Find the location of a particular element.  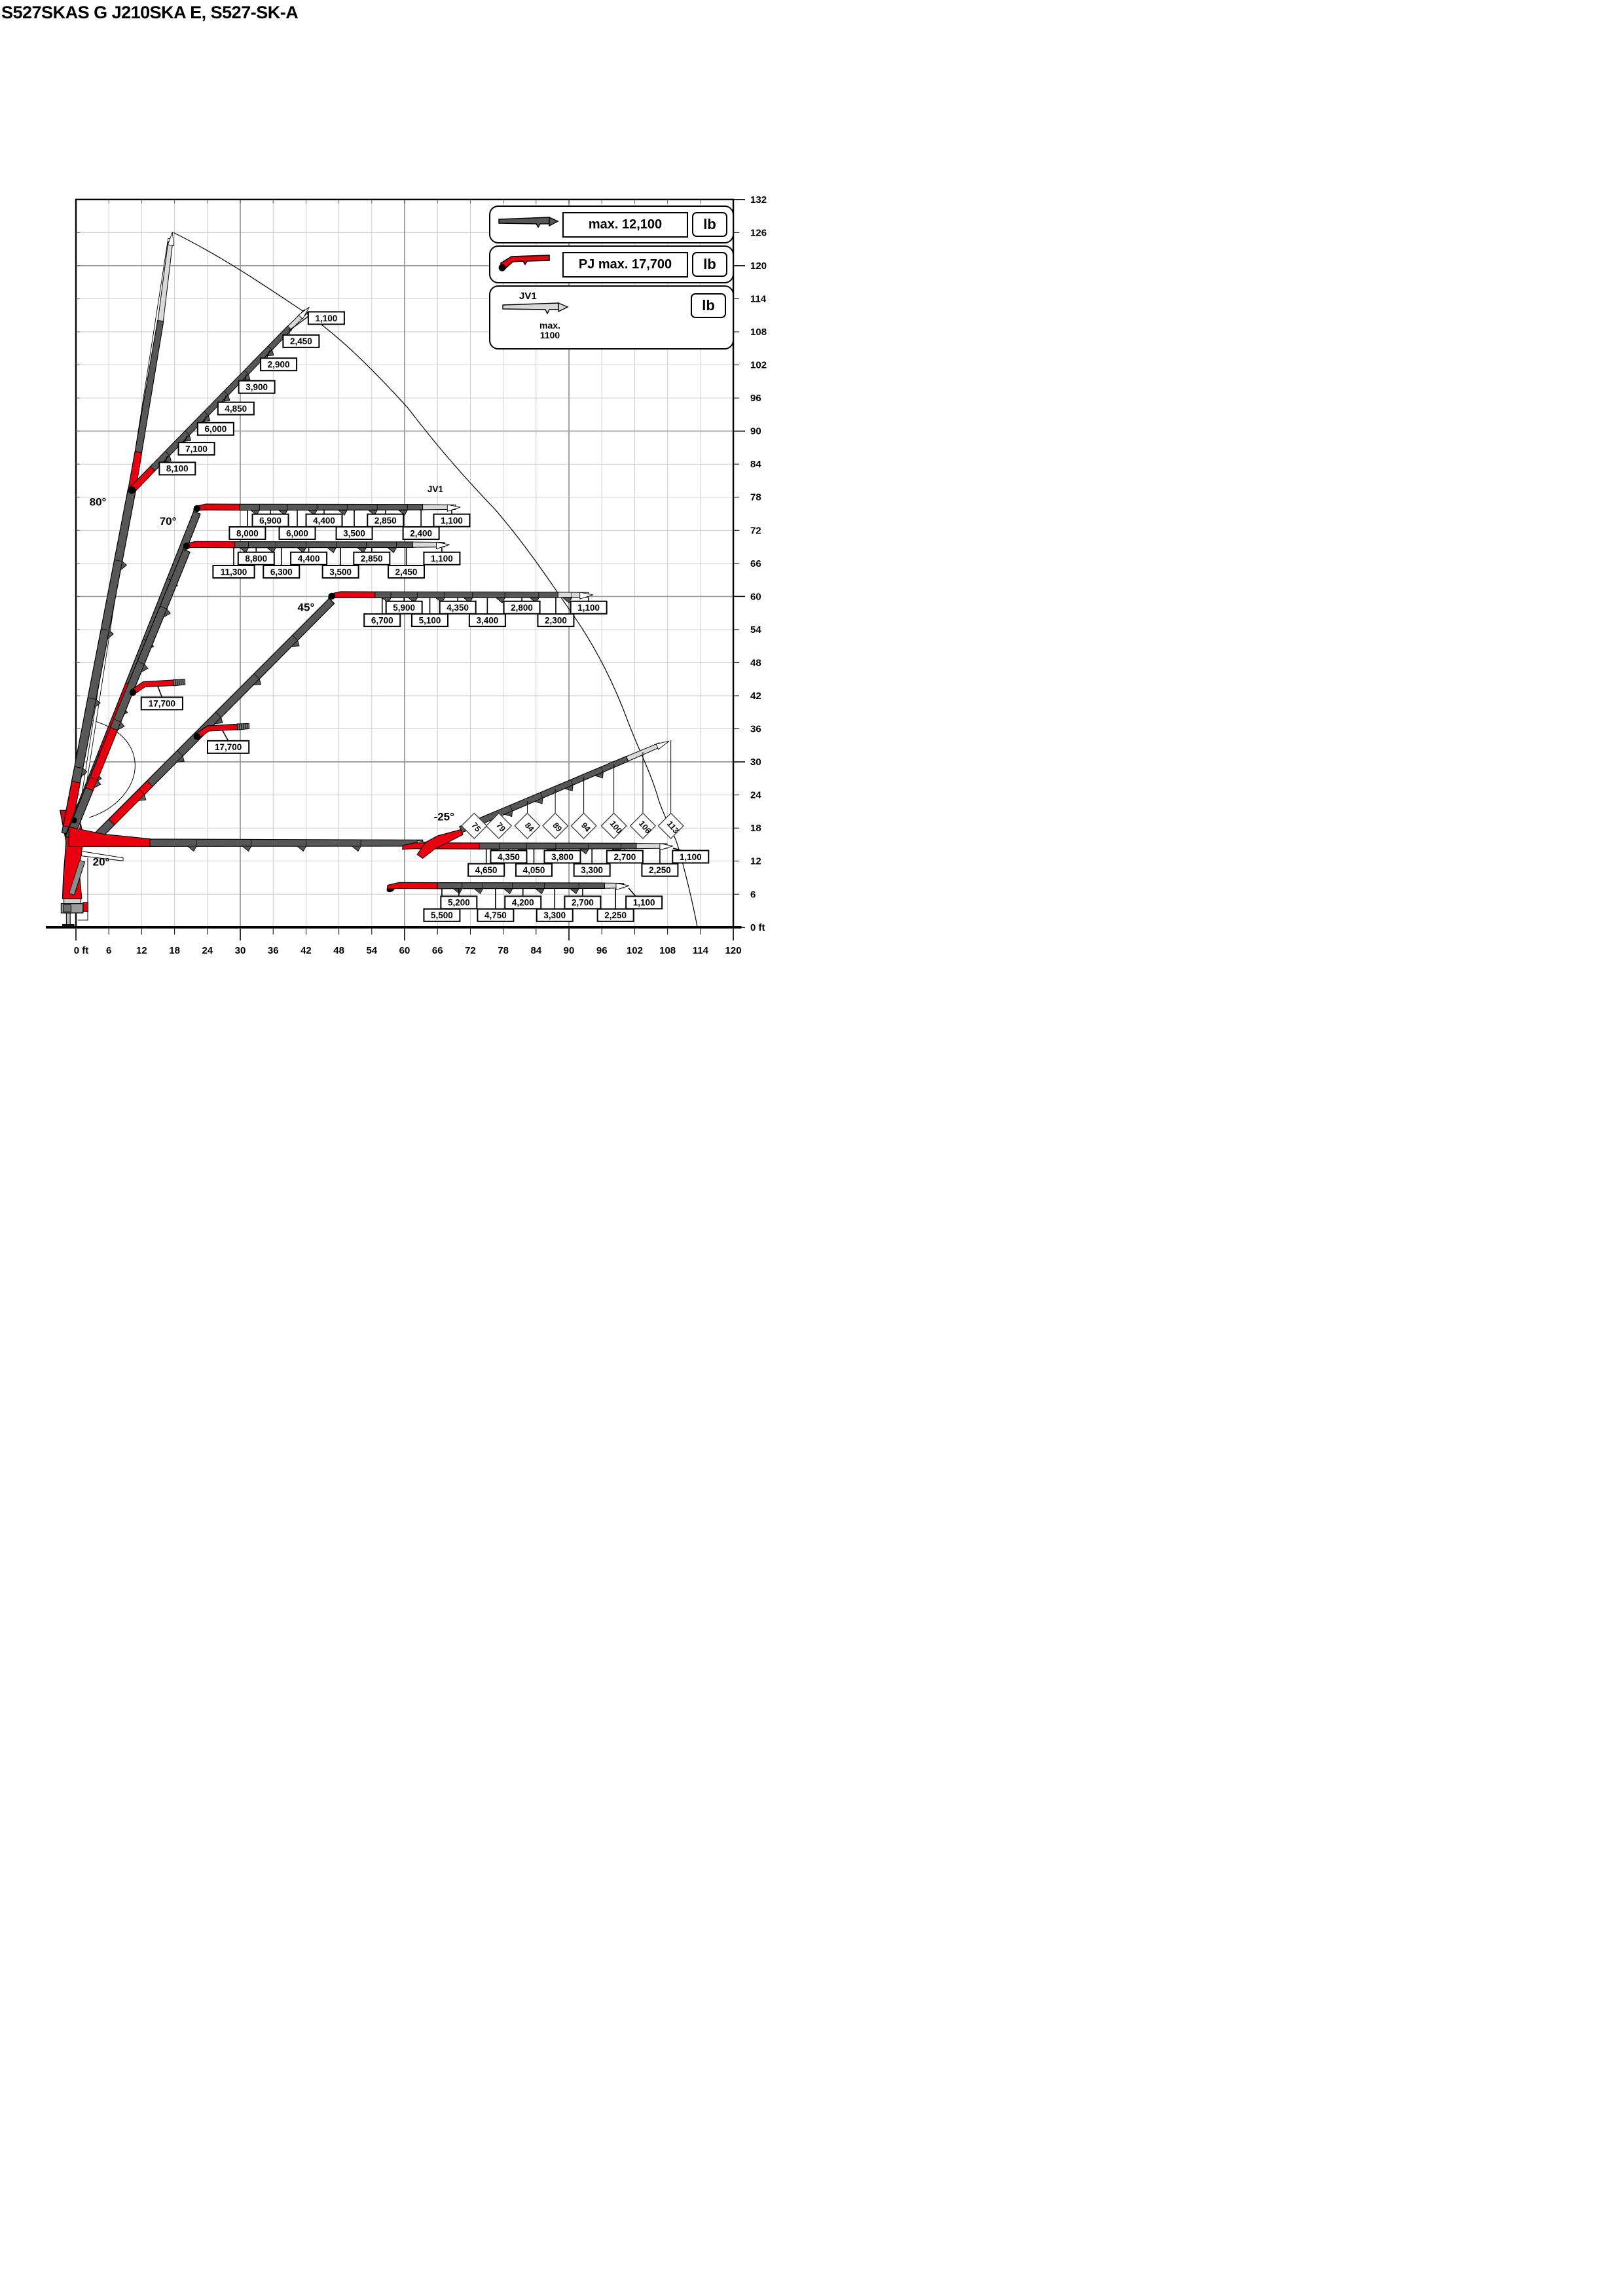

outreach-label: 79 is located at coordinates (500, 827).